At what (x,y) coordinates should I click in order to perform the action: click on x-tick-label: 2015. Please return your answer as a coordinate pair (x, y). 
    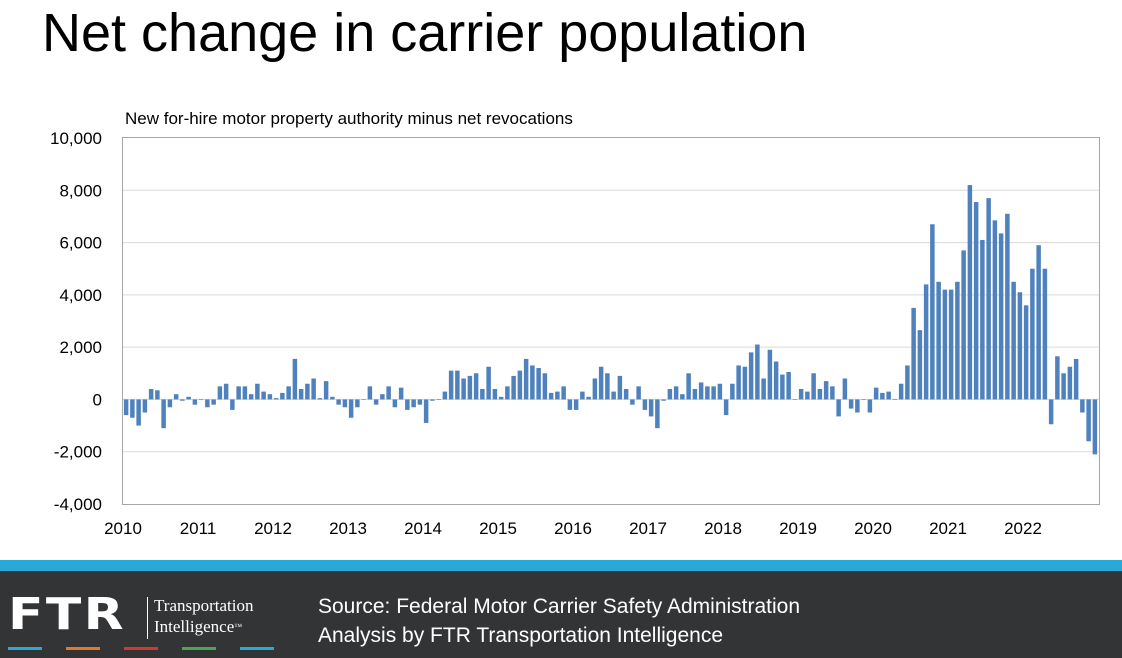
    Looking at the image, I should click on (498, 528).